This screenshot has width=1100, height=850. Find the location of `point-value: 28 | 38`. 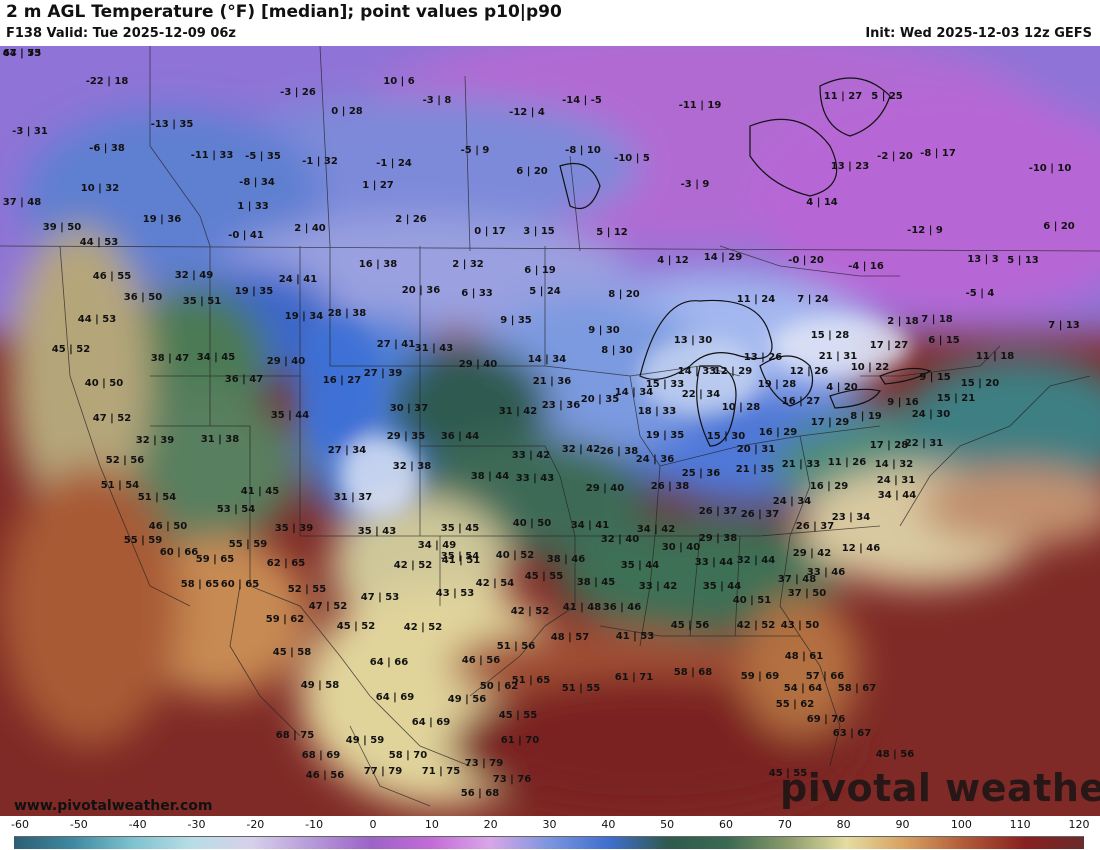

point-value: 28 | 38 is located at coordinates (347, 313).